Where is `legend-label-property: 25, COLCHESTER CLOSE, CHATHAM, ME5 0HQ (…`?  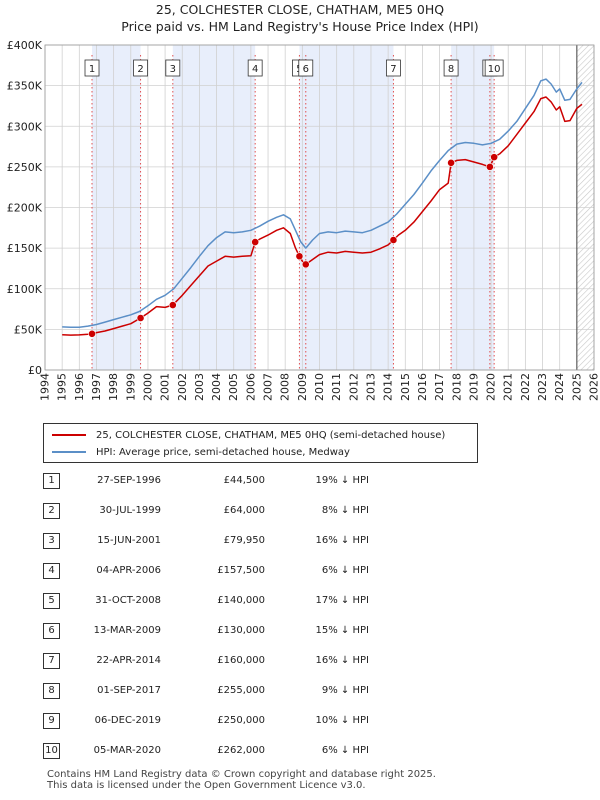 legend-label-property: 25, COLCHESTER CLOSE, CHATHAM, ME5 0HQ (… is located at coordinates (271, 435).